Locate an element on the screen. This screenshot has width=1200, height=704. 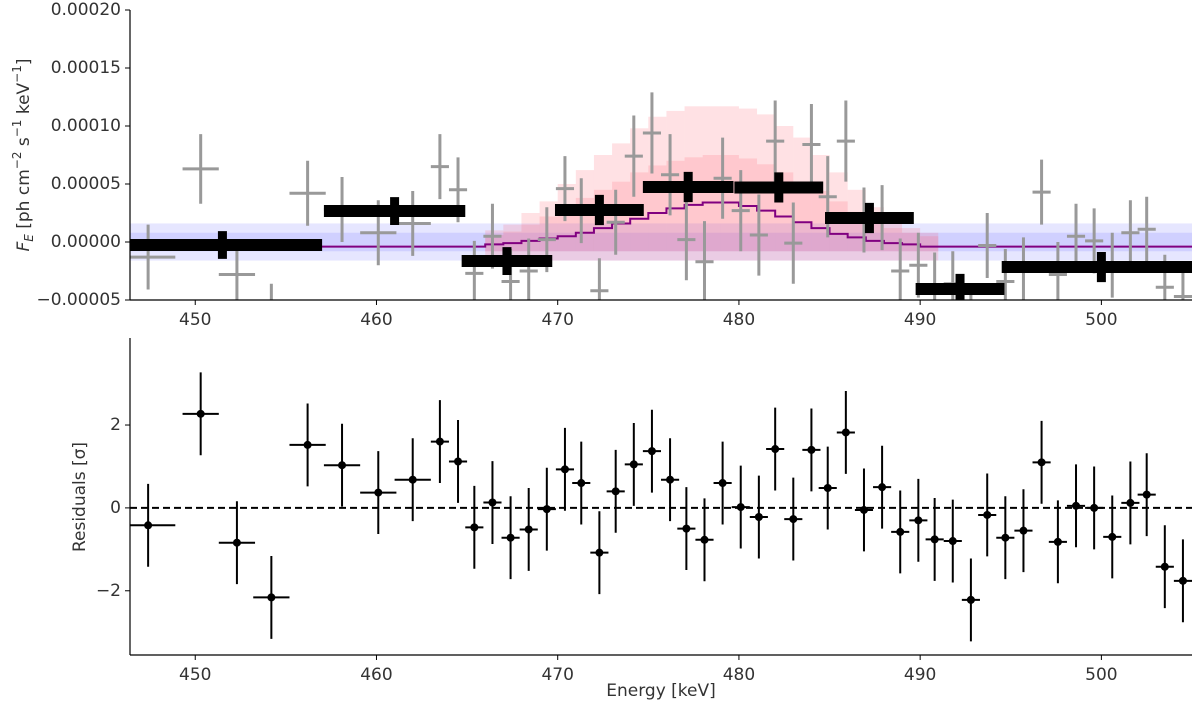
y-axis-label-part: −2 is located at coordinates (17, 161).